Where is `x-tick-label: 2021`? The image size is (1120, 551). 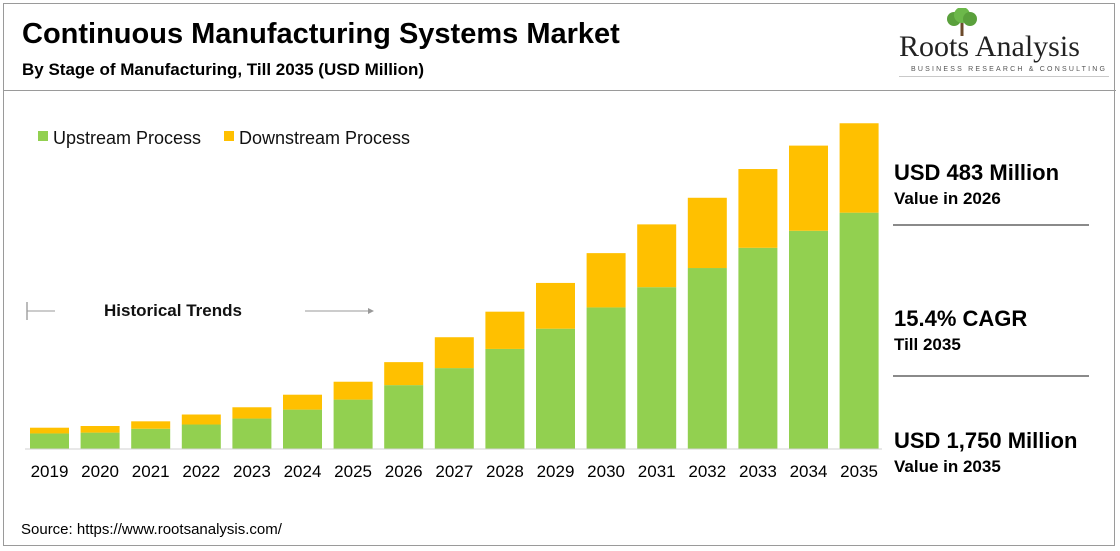 x-tick-label: 2021 is located at coordinates (151, 471).